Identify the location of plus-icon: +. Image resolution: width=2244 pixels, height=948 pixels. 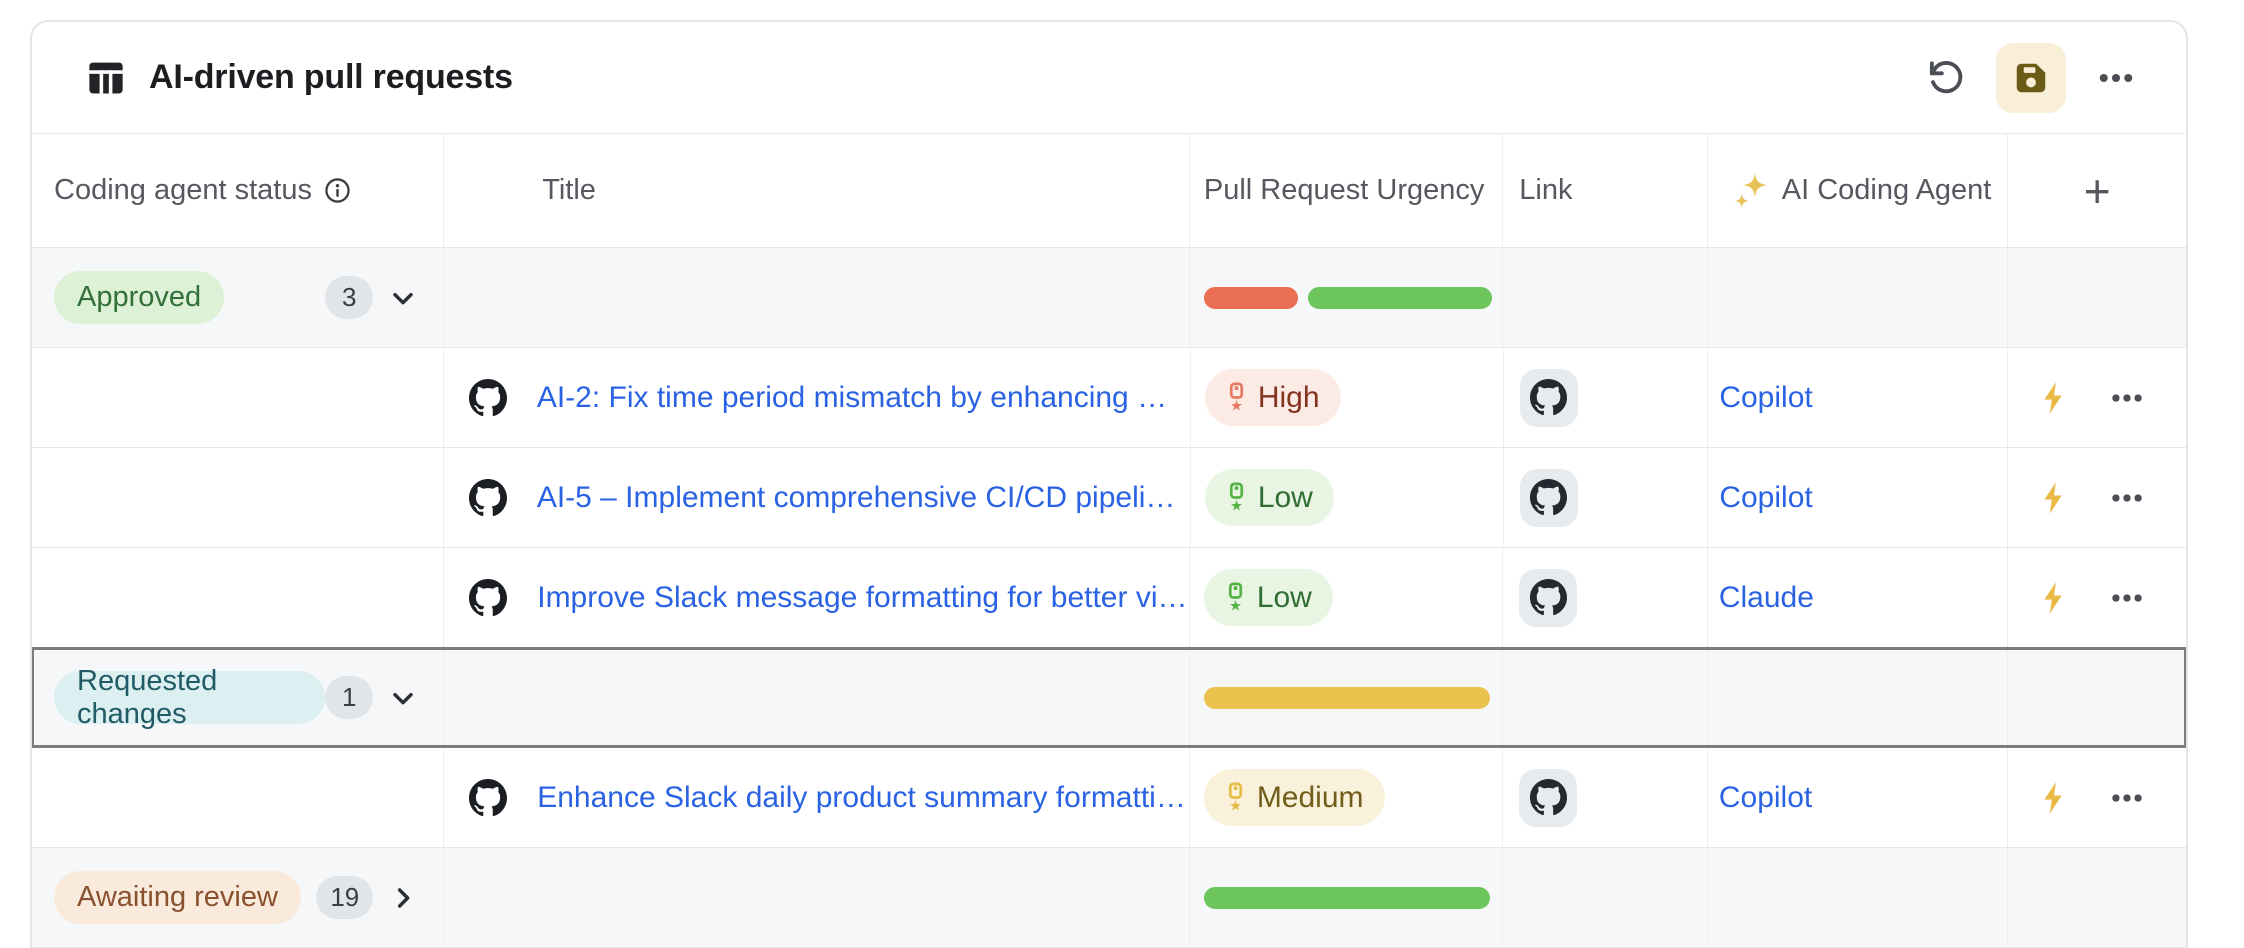
(2097, 190).